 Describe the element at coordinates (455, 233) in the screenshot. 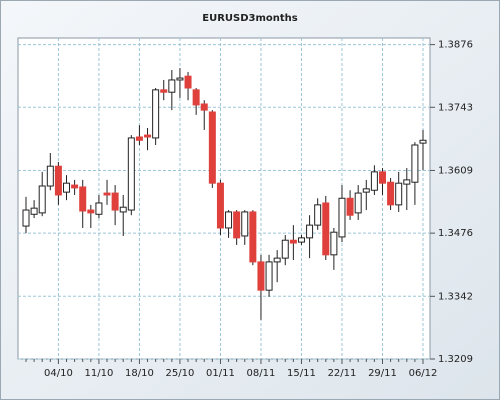

I see `y-tick-label: 1.3476` at that location.